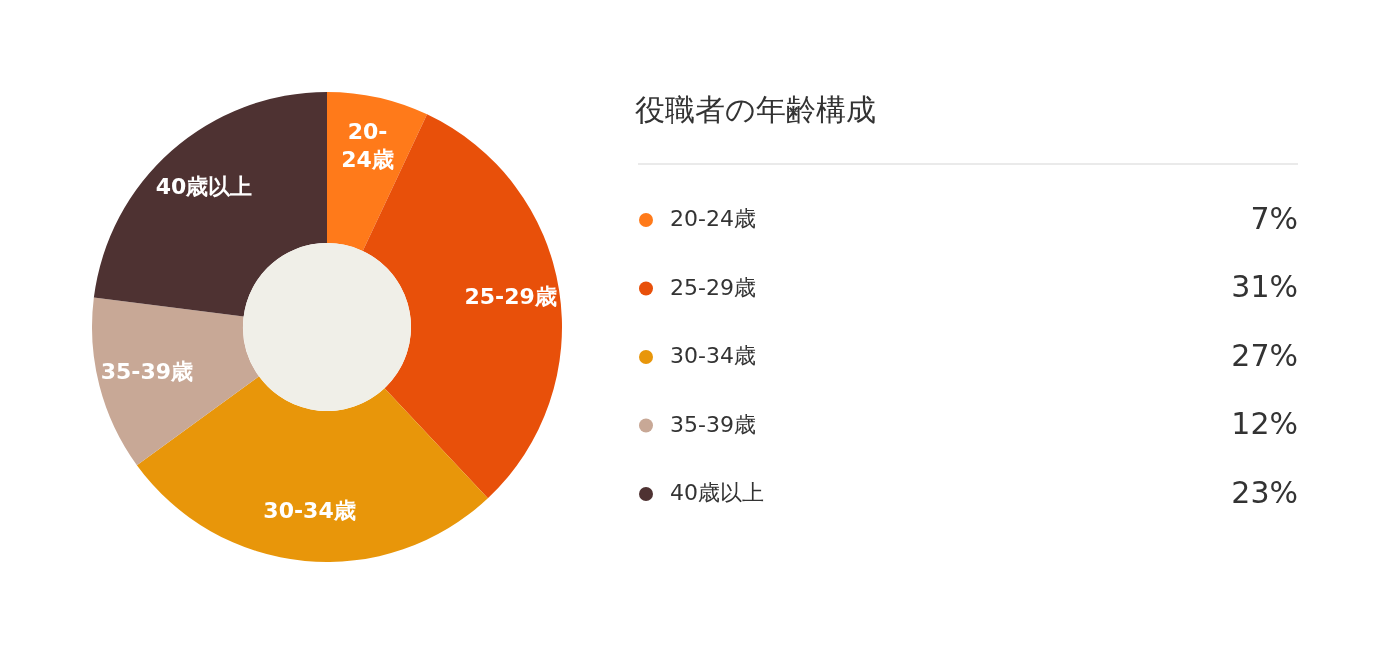 This screenshot has width=1400, height=662. What do you see at coordinates (510, 296) in the screenshot?
I see `slice-label: 25-29歳` at bounding box center [510, 296].